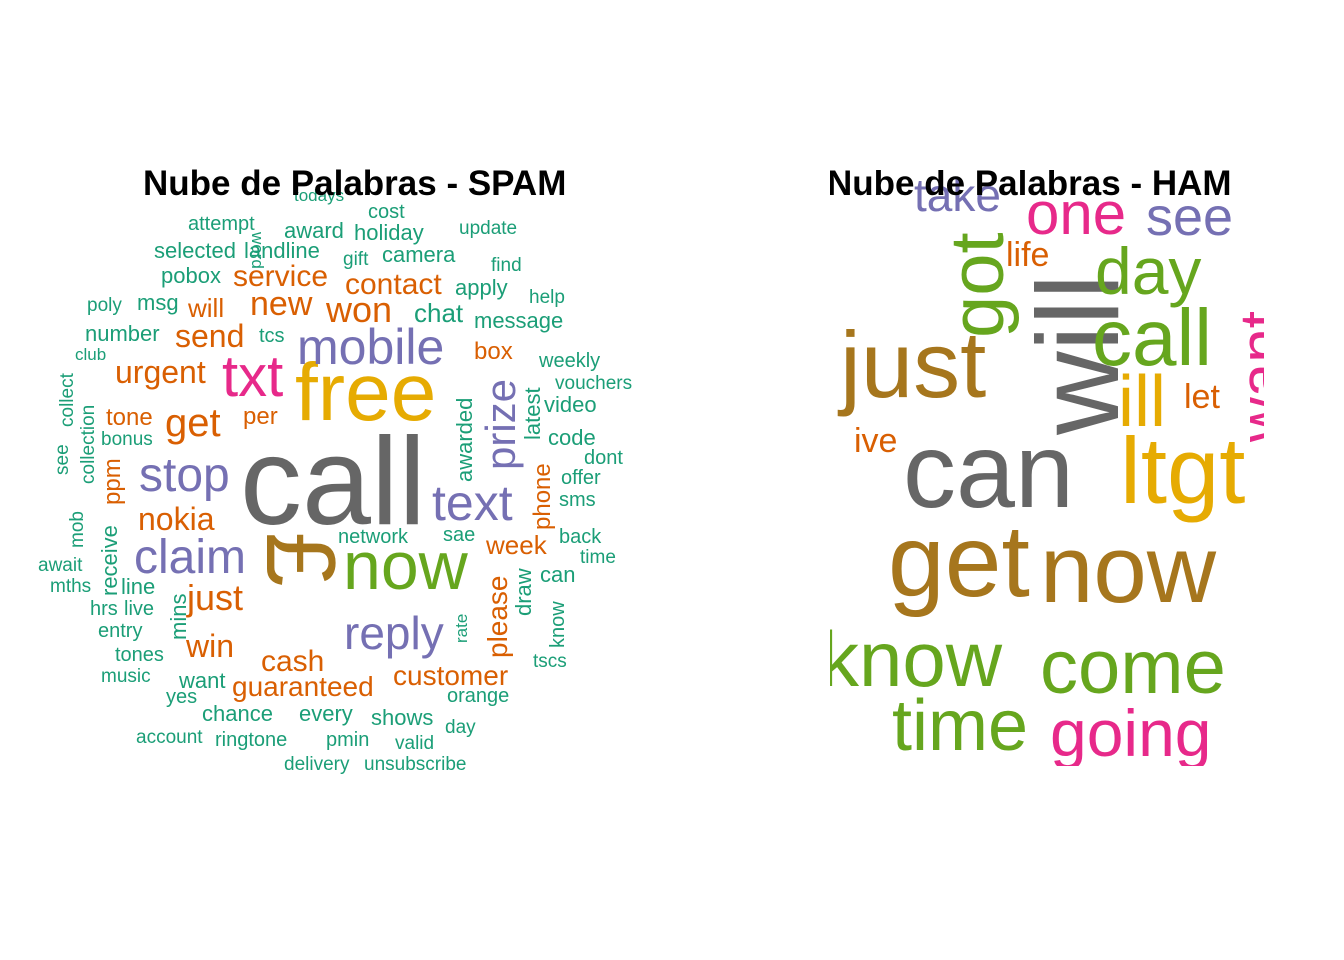  What do you see at coordinates (916, 659) in the screenshot?
I see `ham-word-know: know` at bounding box center [916, 659].